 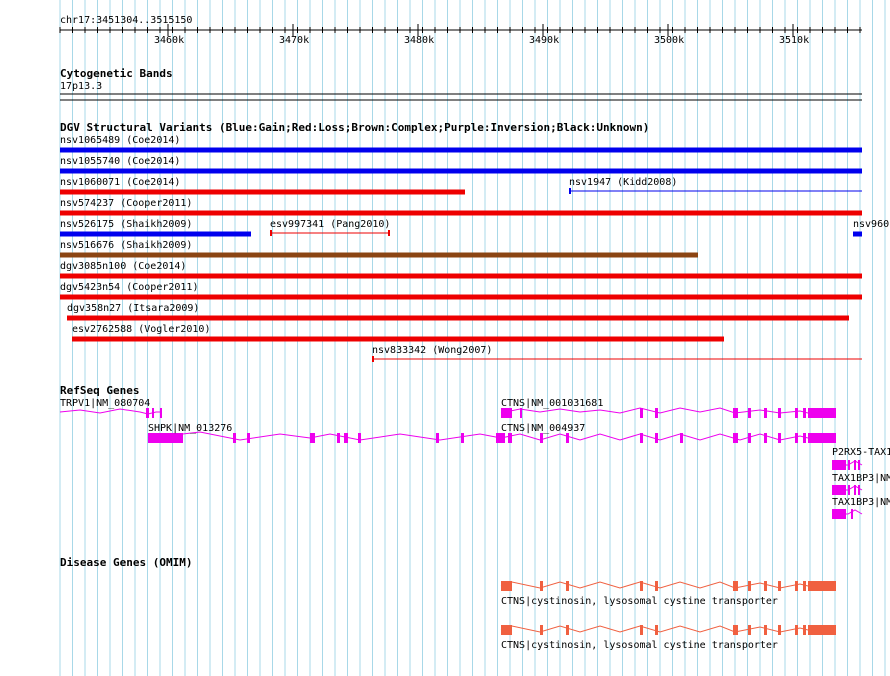 What do you see at coordinates (110, 411) in the screenshot?
I see `gene-trpv1-intron` at bounding box center [110, 411].